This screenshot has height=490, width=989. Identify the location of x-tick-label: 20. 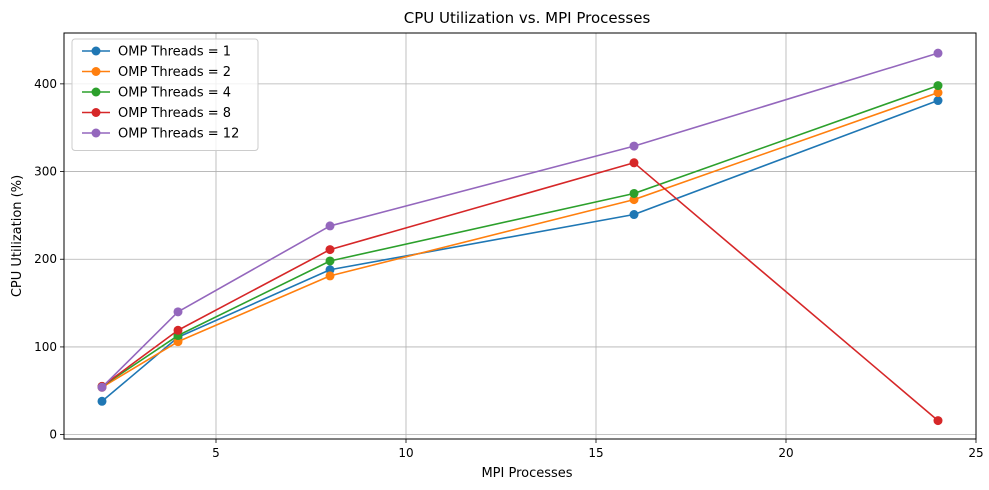
(785, 453).